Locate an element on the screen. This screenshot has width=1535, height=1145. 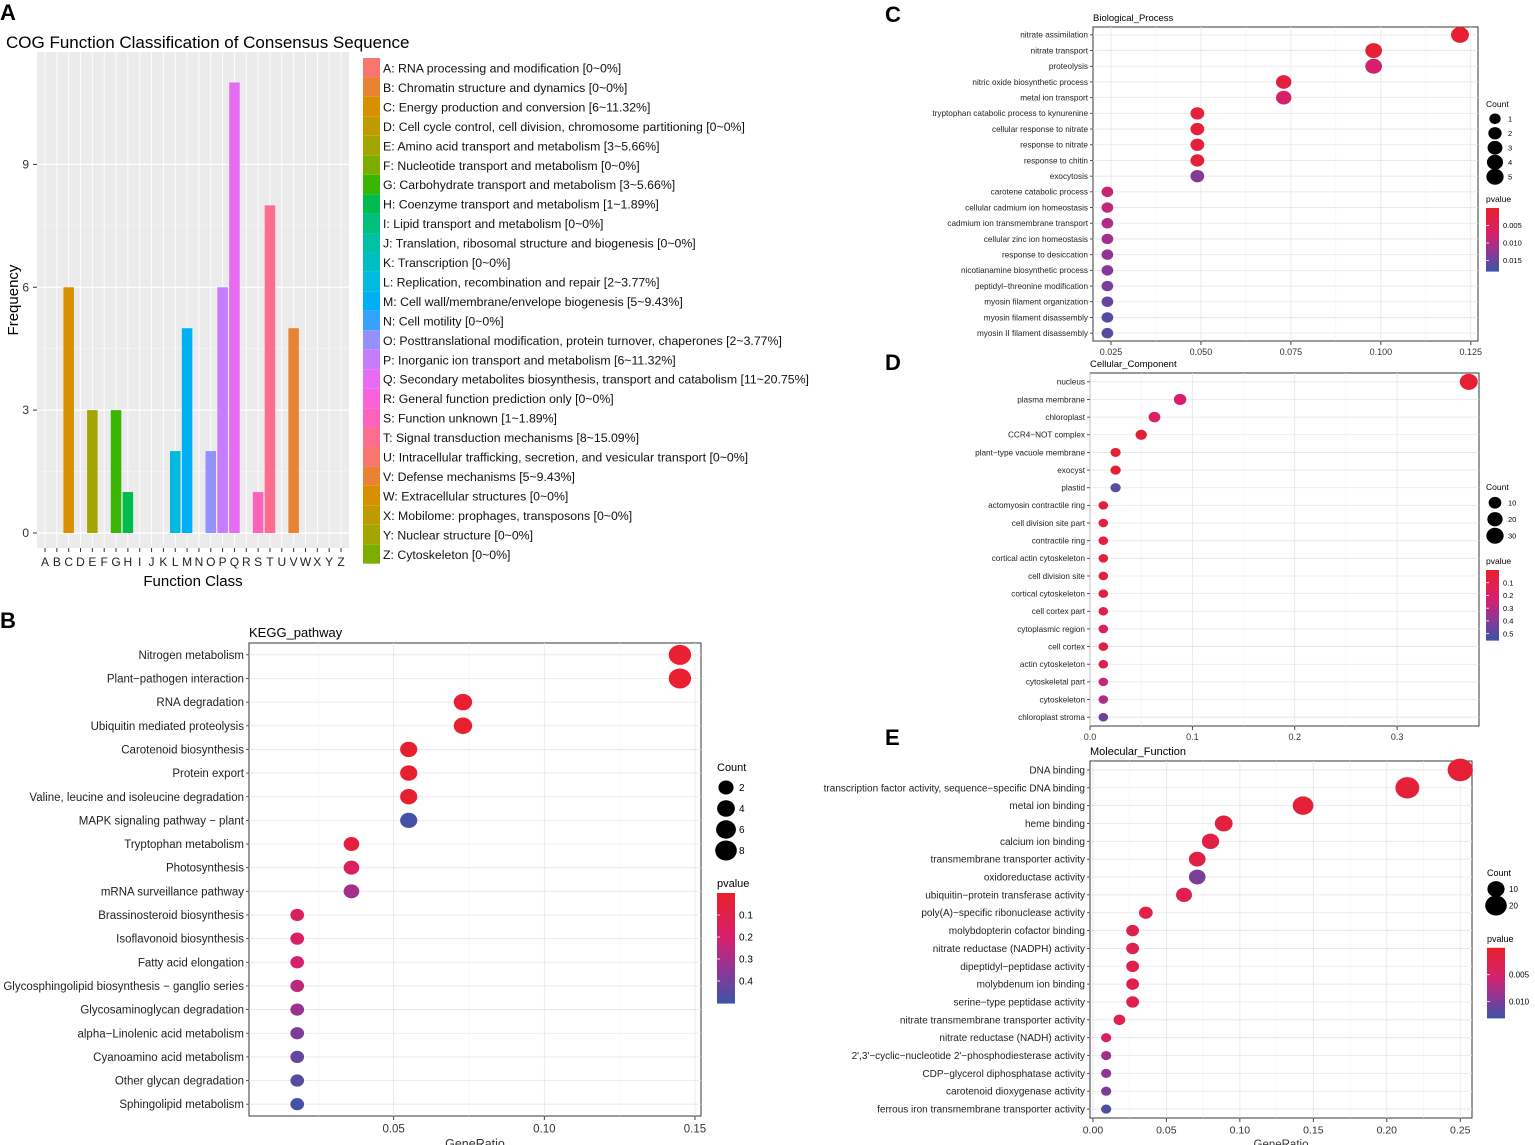
x-axis-label: GeneRatio is located at coordinates (1281, 1142).